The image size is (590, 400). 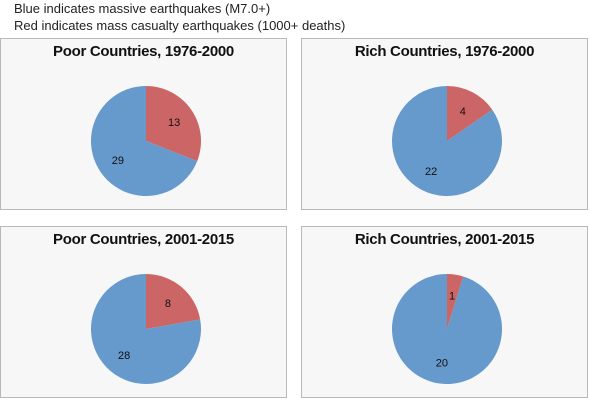 What do you see at coordinates (463, 112) in the screenshot?
I see `pie-slice-label: 4` at bounding box center [463, 112].